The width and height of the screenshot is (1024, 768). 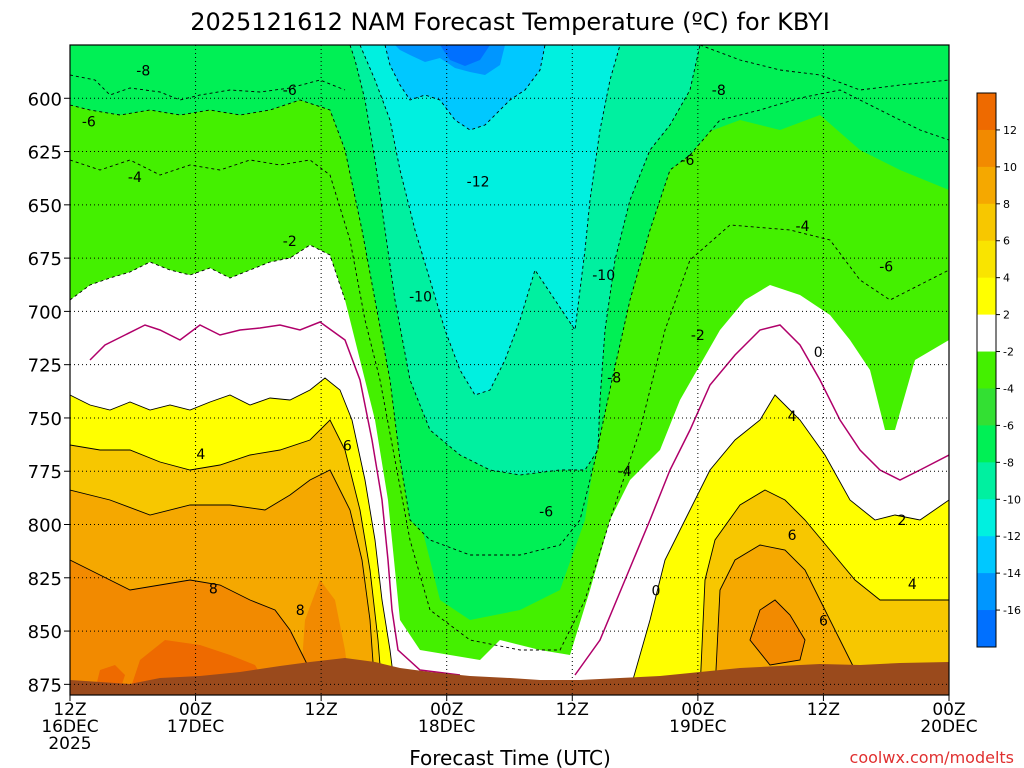 What do you see at coordinates (45, 579) in the screenshot?
I see `y-tick-label: 825` at bounding box center [45, 579].